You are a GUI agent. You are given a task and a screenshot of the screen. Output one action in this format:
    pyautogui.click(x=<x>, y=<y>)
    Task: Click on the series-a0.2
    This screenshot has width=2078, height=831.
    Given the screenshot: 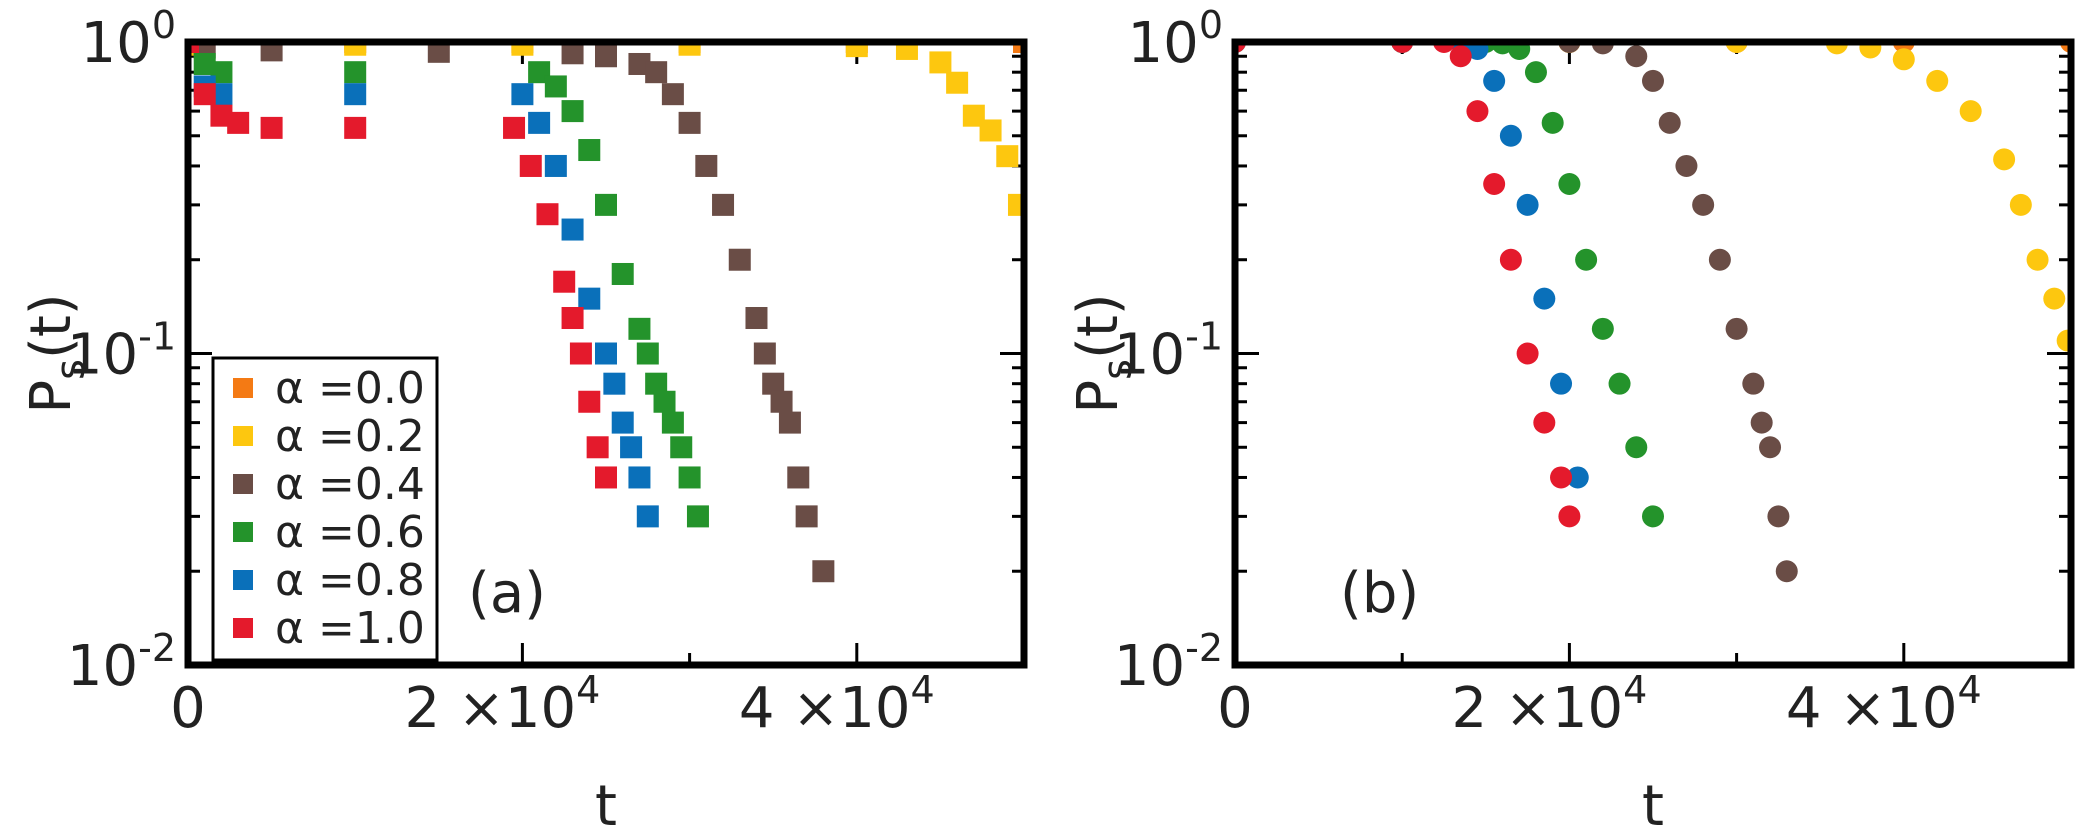 What is the action you would take?
    pyautogui.click(x=606, y=129)
    